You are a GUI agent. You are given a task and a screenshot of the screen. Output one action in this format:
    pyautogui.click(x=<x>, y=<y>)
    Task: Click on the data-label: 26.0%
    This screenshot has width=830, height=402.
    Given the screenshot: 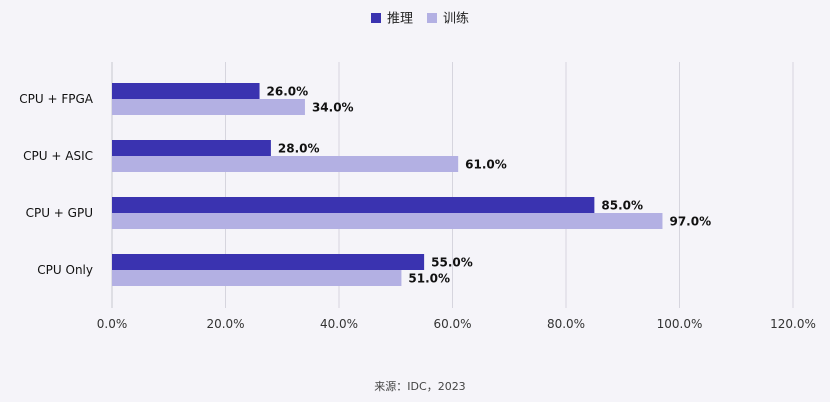 What is the action you would take?
    pyautogui.click(x=288, y=92)
    